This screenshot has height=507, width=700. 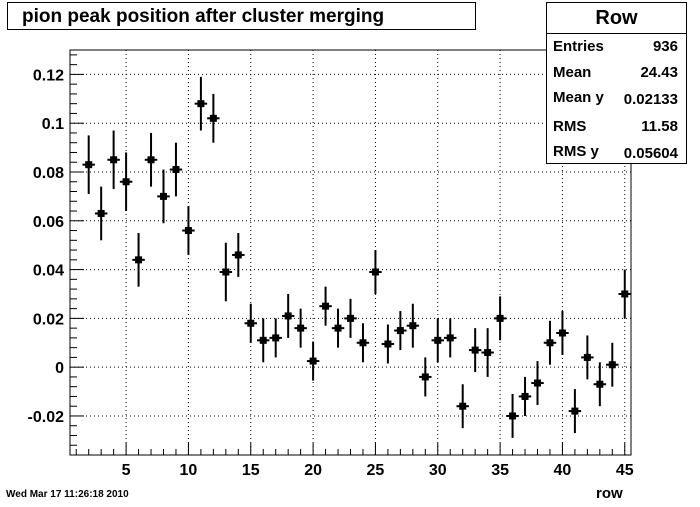 What do you see at coordinates (578, 46) in the screenshot?
I see `stats-entries-label: Entries` at bounding box center [578, 46].